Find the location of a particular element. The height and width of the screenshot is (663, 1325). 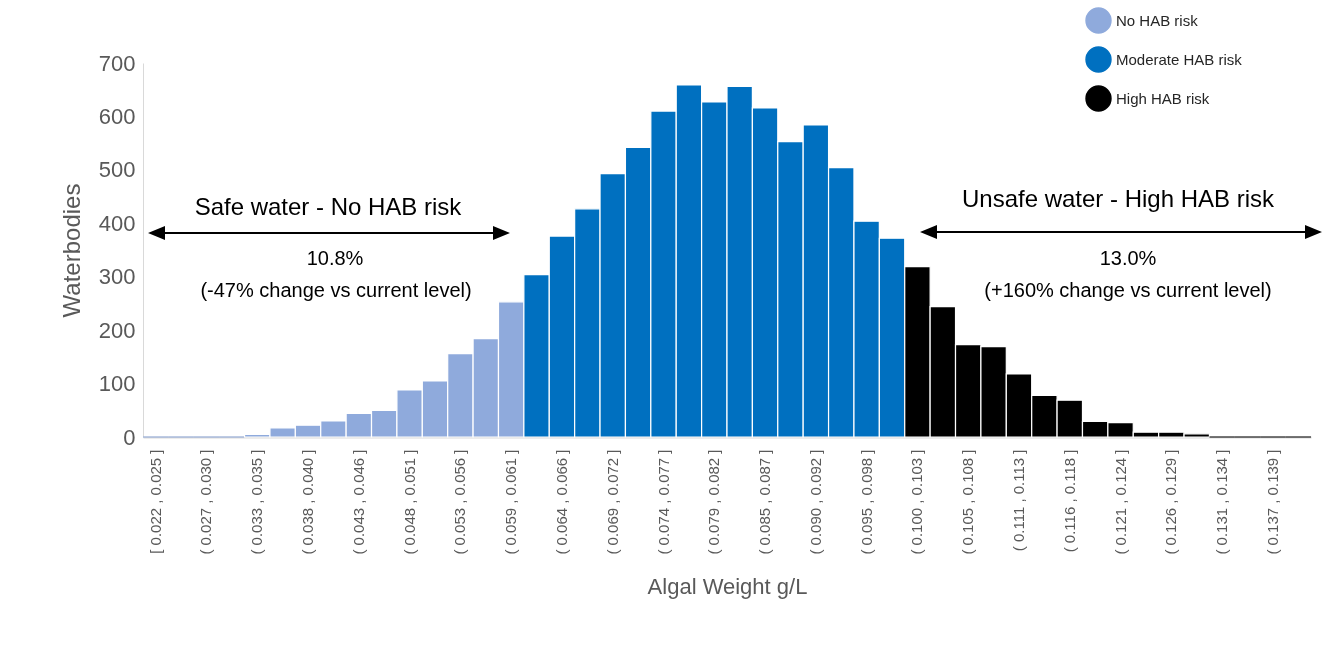

x-axis-title: Algal Weight g/L is located at coordinates (727, 586).